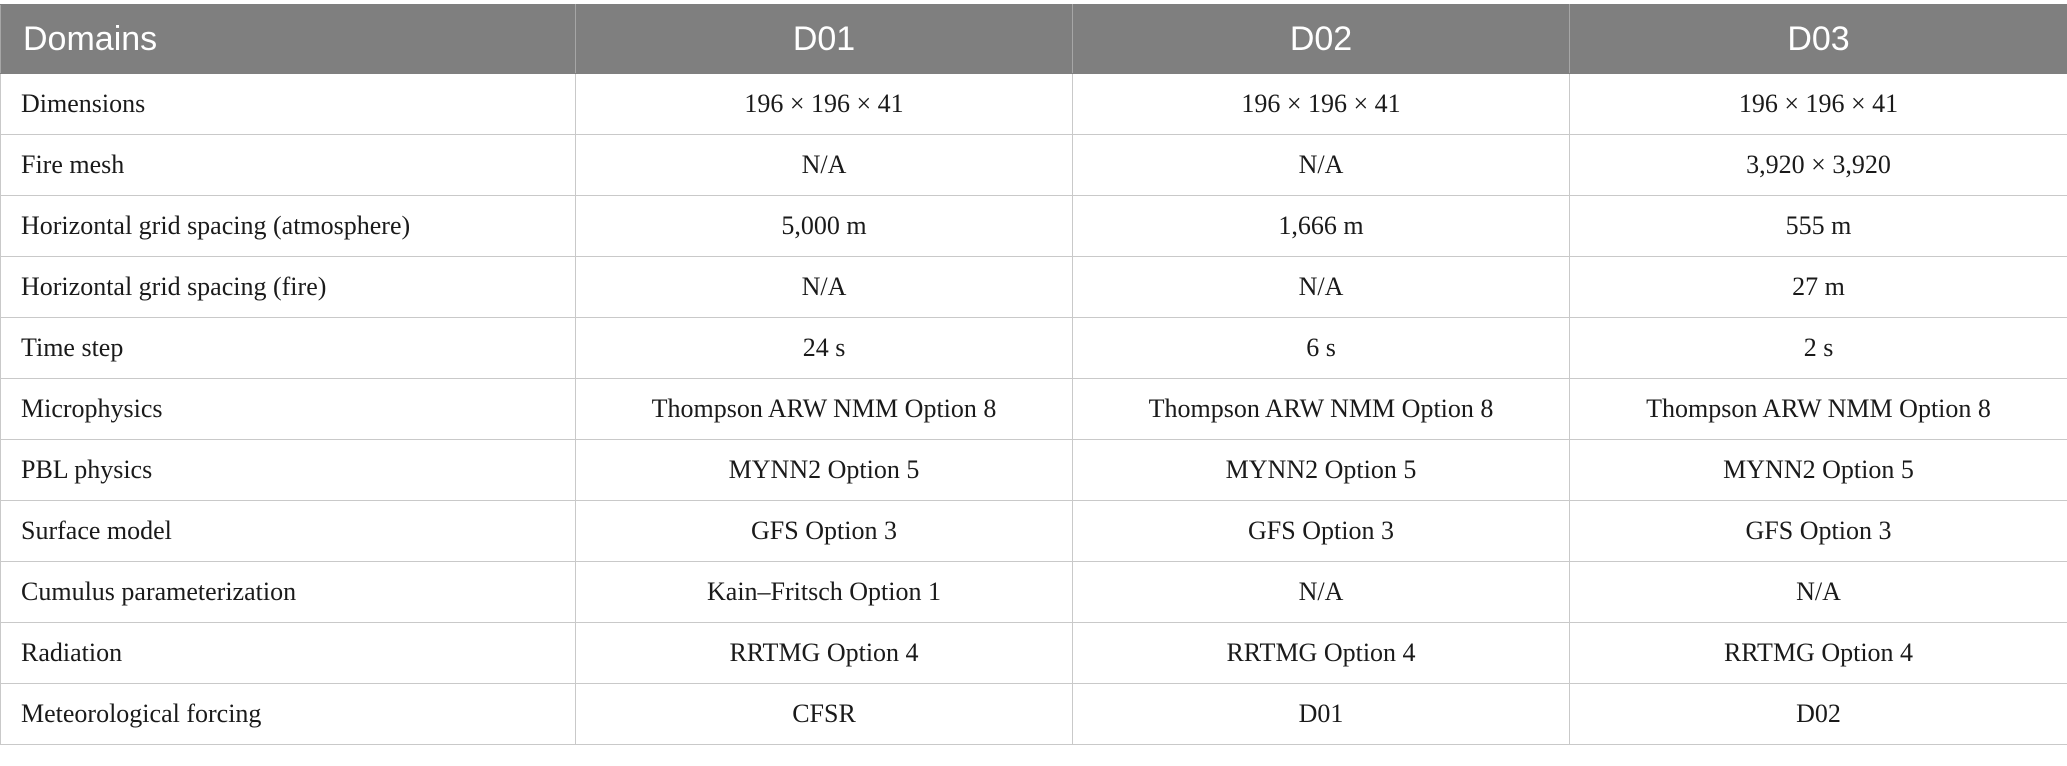  What do you see at coordinates (1321, 409) in the screenshot?
I see `cell-d02: Thompson ARW NMM Option 8` at bounding box center [1321, 409].